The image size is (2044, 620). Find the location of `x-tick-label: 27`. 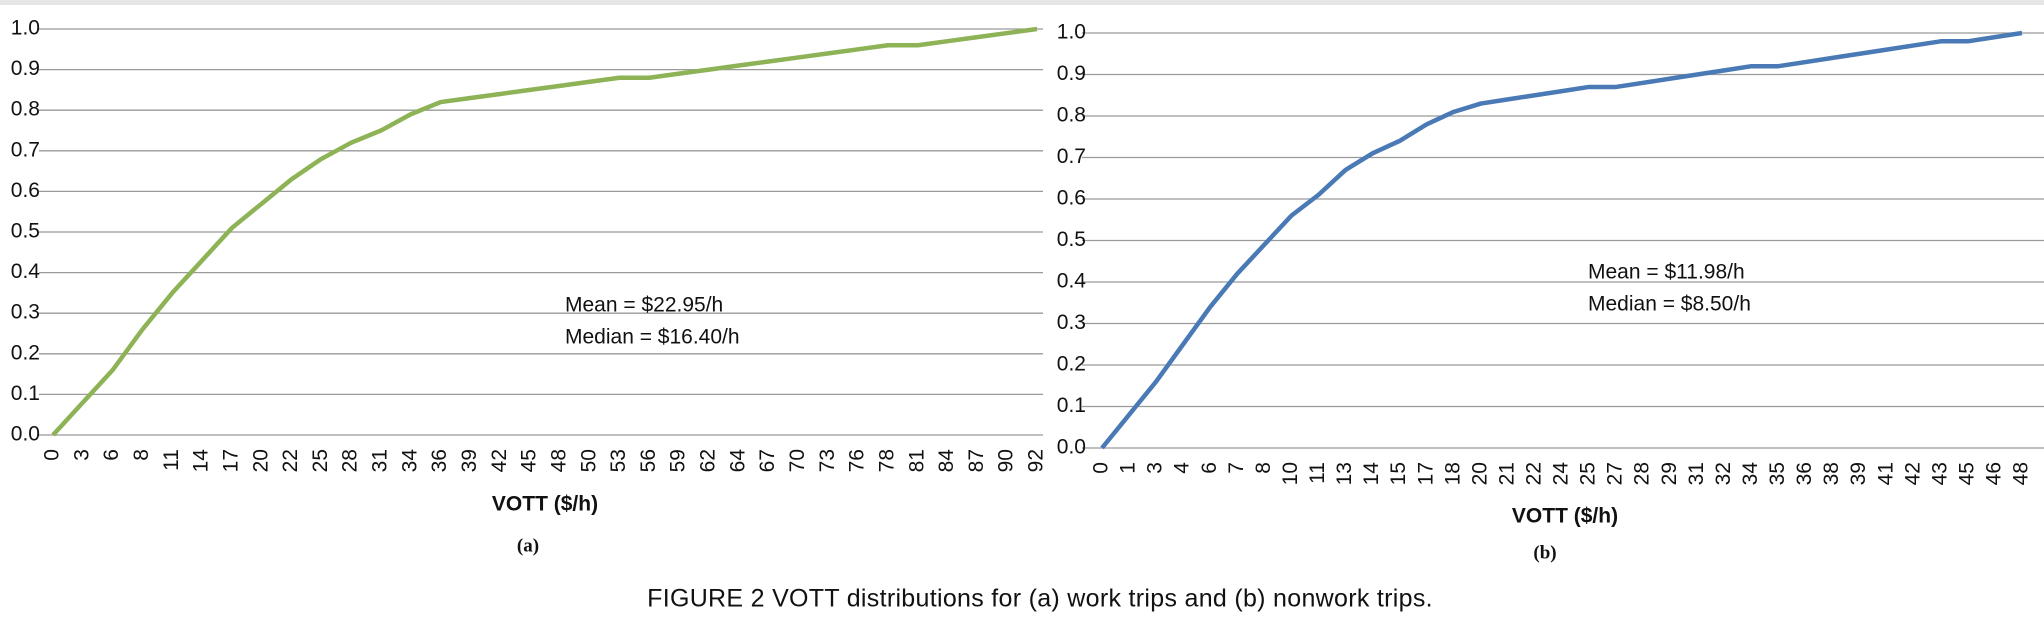

x-tick-label: 27 is located at coordinates (1615, 473).